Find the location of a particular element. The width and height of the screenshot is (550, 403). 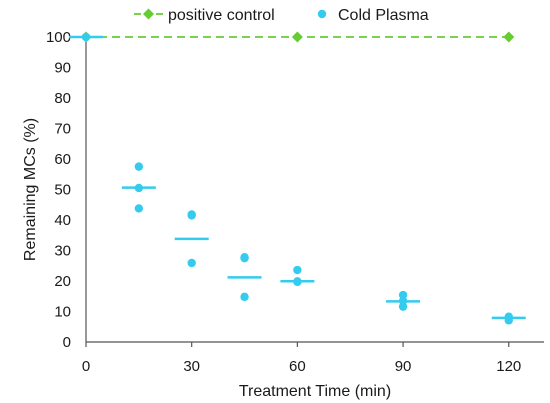

x-tick-label: 90 is located at coordinates (403, 366).